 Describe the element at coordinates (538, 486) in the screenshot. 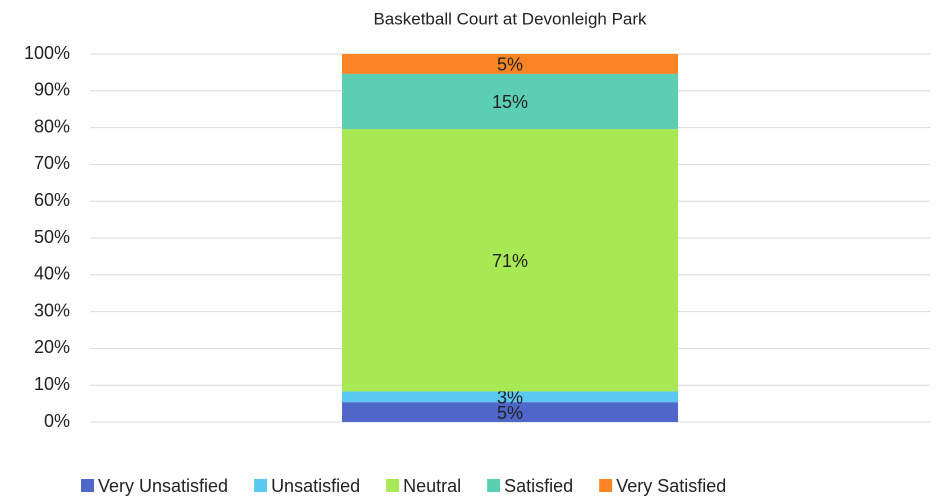

I see `legend-label: Satisfied` at that location.